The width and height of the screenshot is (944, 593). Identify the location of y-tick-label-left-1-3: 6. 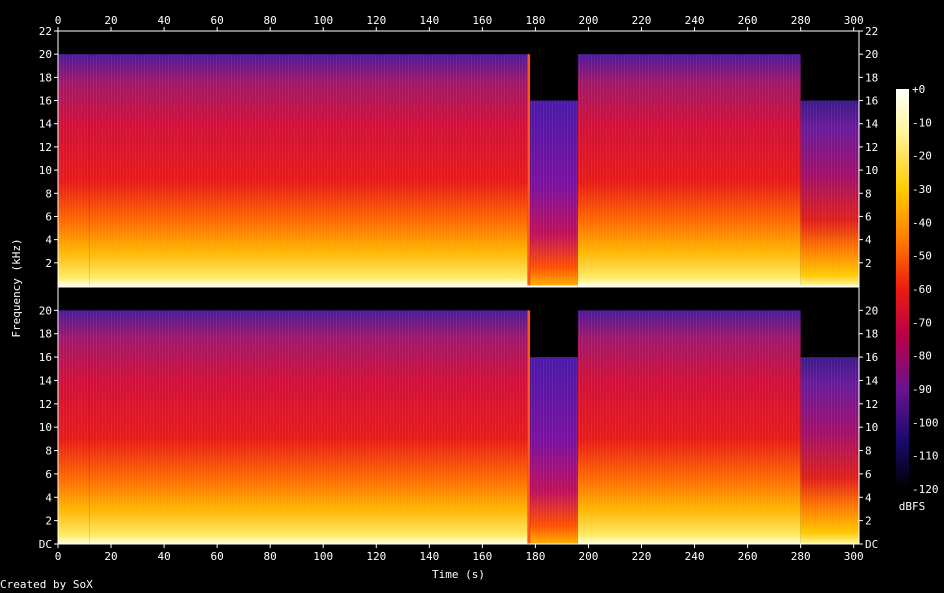
(48, 474).